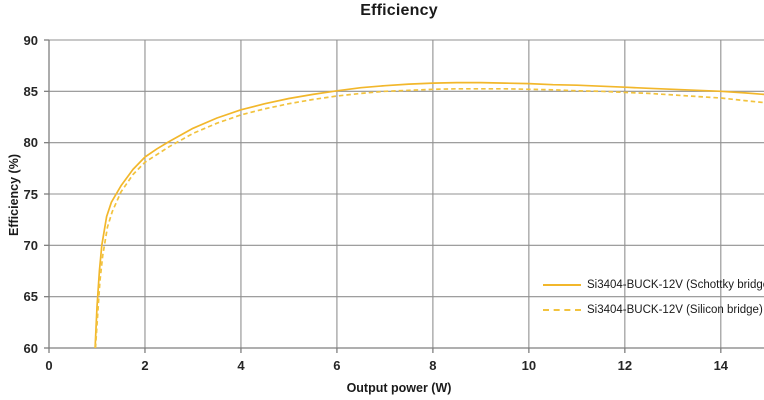  What do you see at coordinates (30, 194) in the screenshot?
I see `y-tick-label: 75` at bounding box center [30, 194].